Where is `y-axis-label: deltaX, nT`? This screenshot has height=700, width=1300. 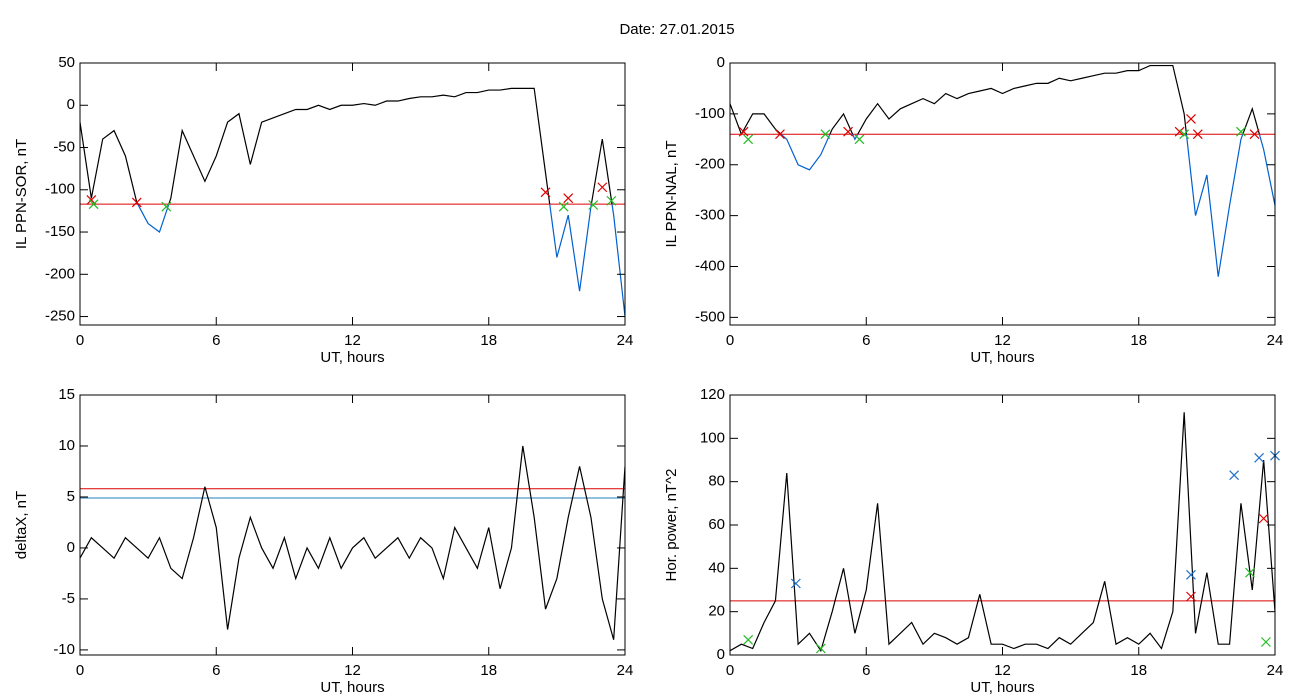 y-axis-label: deltaX, nT is located at coordinates (21, 525).